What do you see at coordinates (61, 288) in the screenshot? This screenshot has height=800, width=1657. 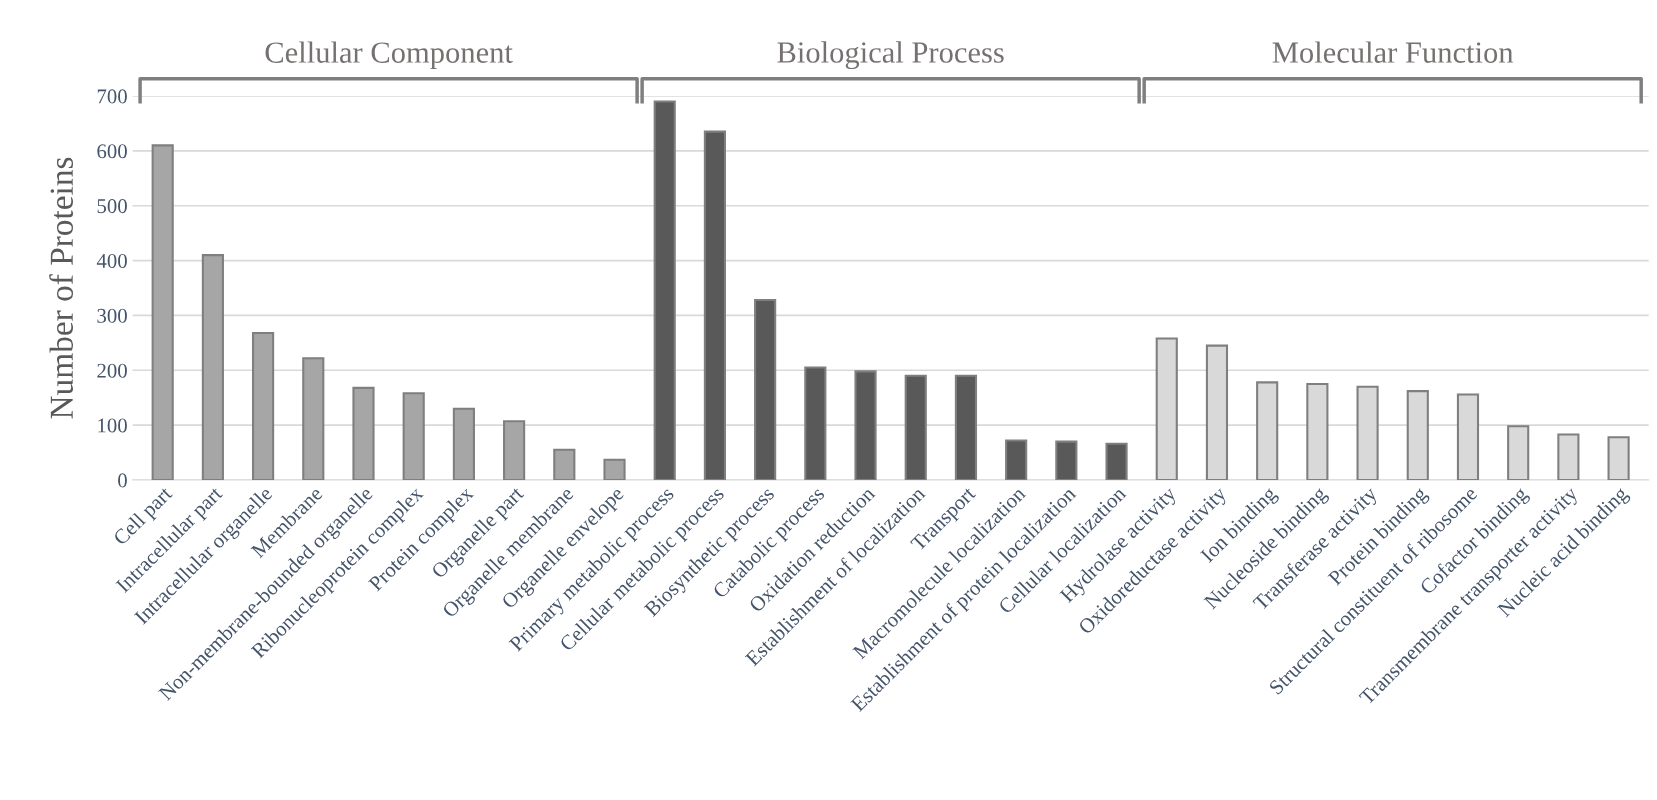 I see `y-axis-title: Number of Proteins` at bounding box center [61, 288].